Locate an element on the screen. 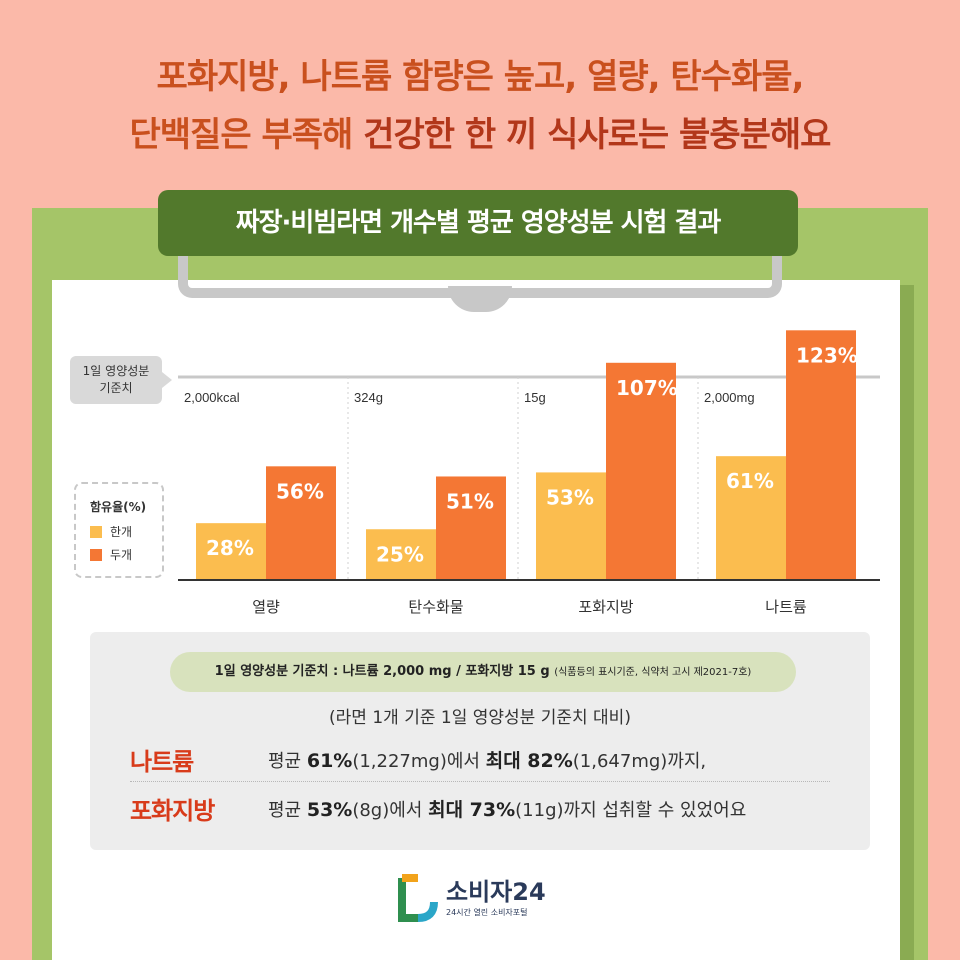 Image resolution: width=960 pixels, height=960 pixels. fact-sodium: 나트륨 평균 61%(1,227mg)에서 최대 82%(1,647mg)까지, is located at coordinates (480, 760).